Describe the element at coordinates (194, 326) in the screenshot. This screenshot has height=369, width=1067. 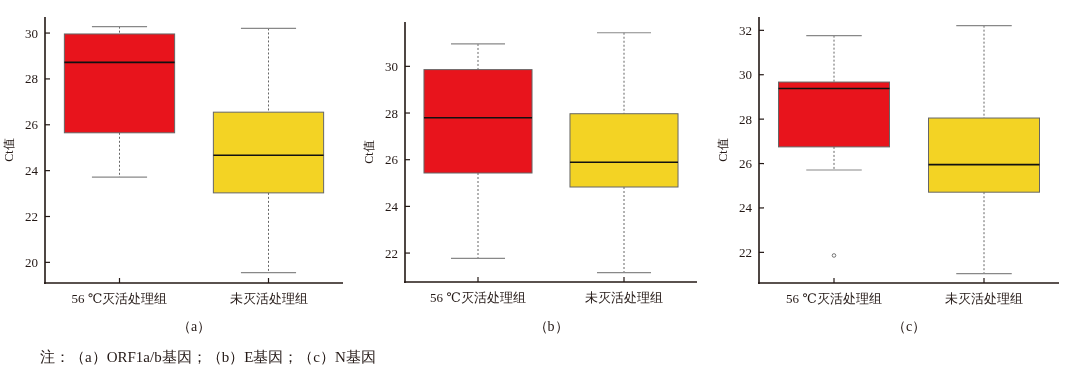
I see `x-axis-title: （a）` at that location.